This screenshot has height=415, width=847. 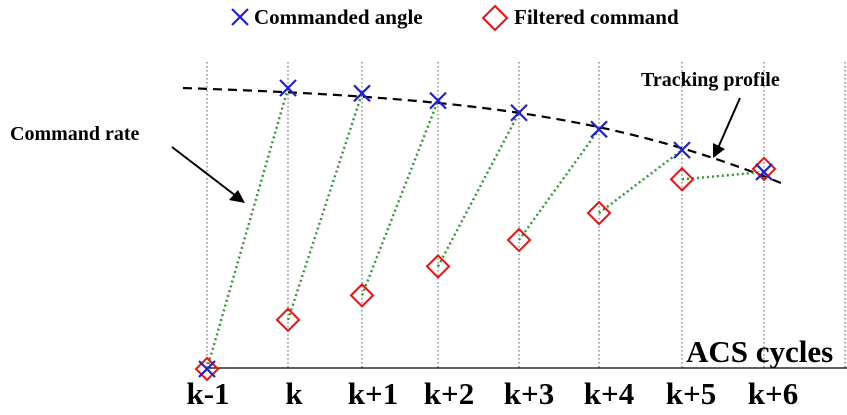 What do you see at coordinates (240, 17) in the screenshot?
I see `commanded-angle-legend-marker` at bounding box center [240, 17].